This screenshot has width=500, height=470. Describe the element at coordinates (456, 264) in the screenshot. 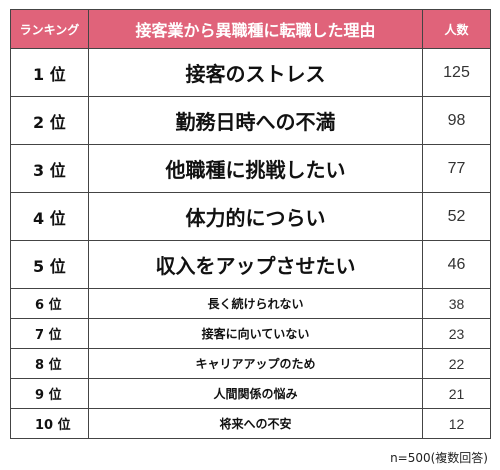

I see `count-cell: 46` at that location.